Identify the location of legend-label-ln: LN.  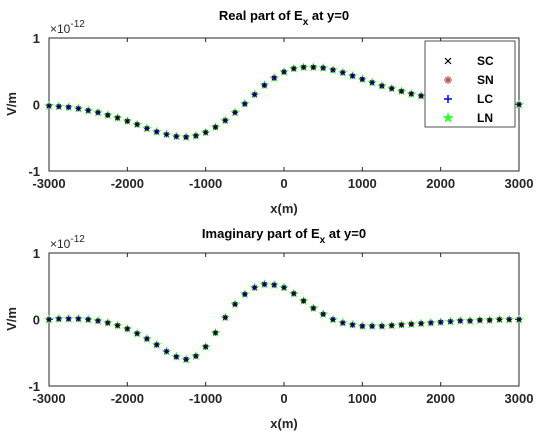
(485, 118).